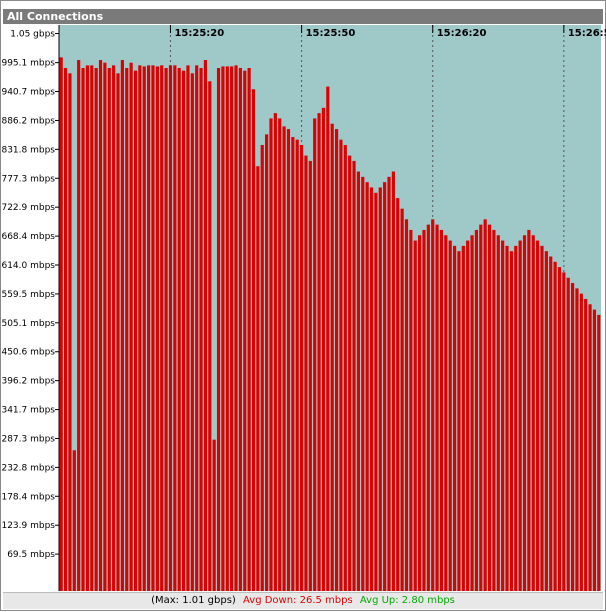 Image resolution: width=606 pixels, height=612 pixels. Describe the element at coordinates (28, 208) in the screenshot. I see `y-tick-label: 722.9 mbps` at that location.